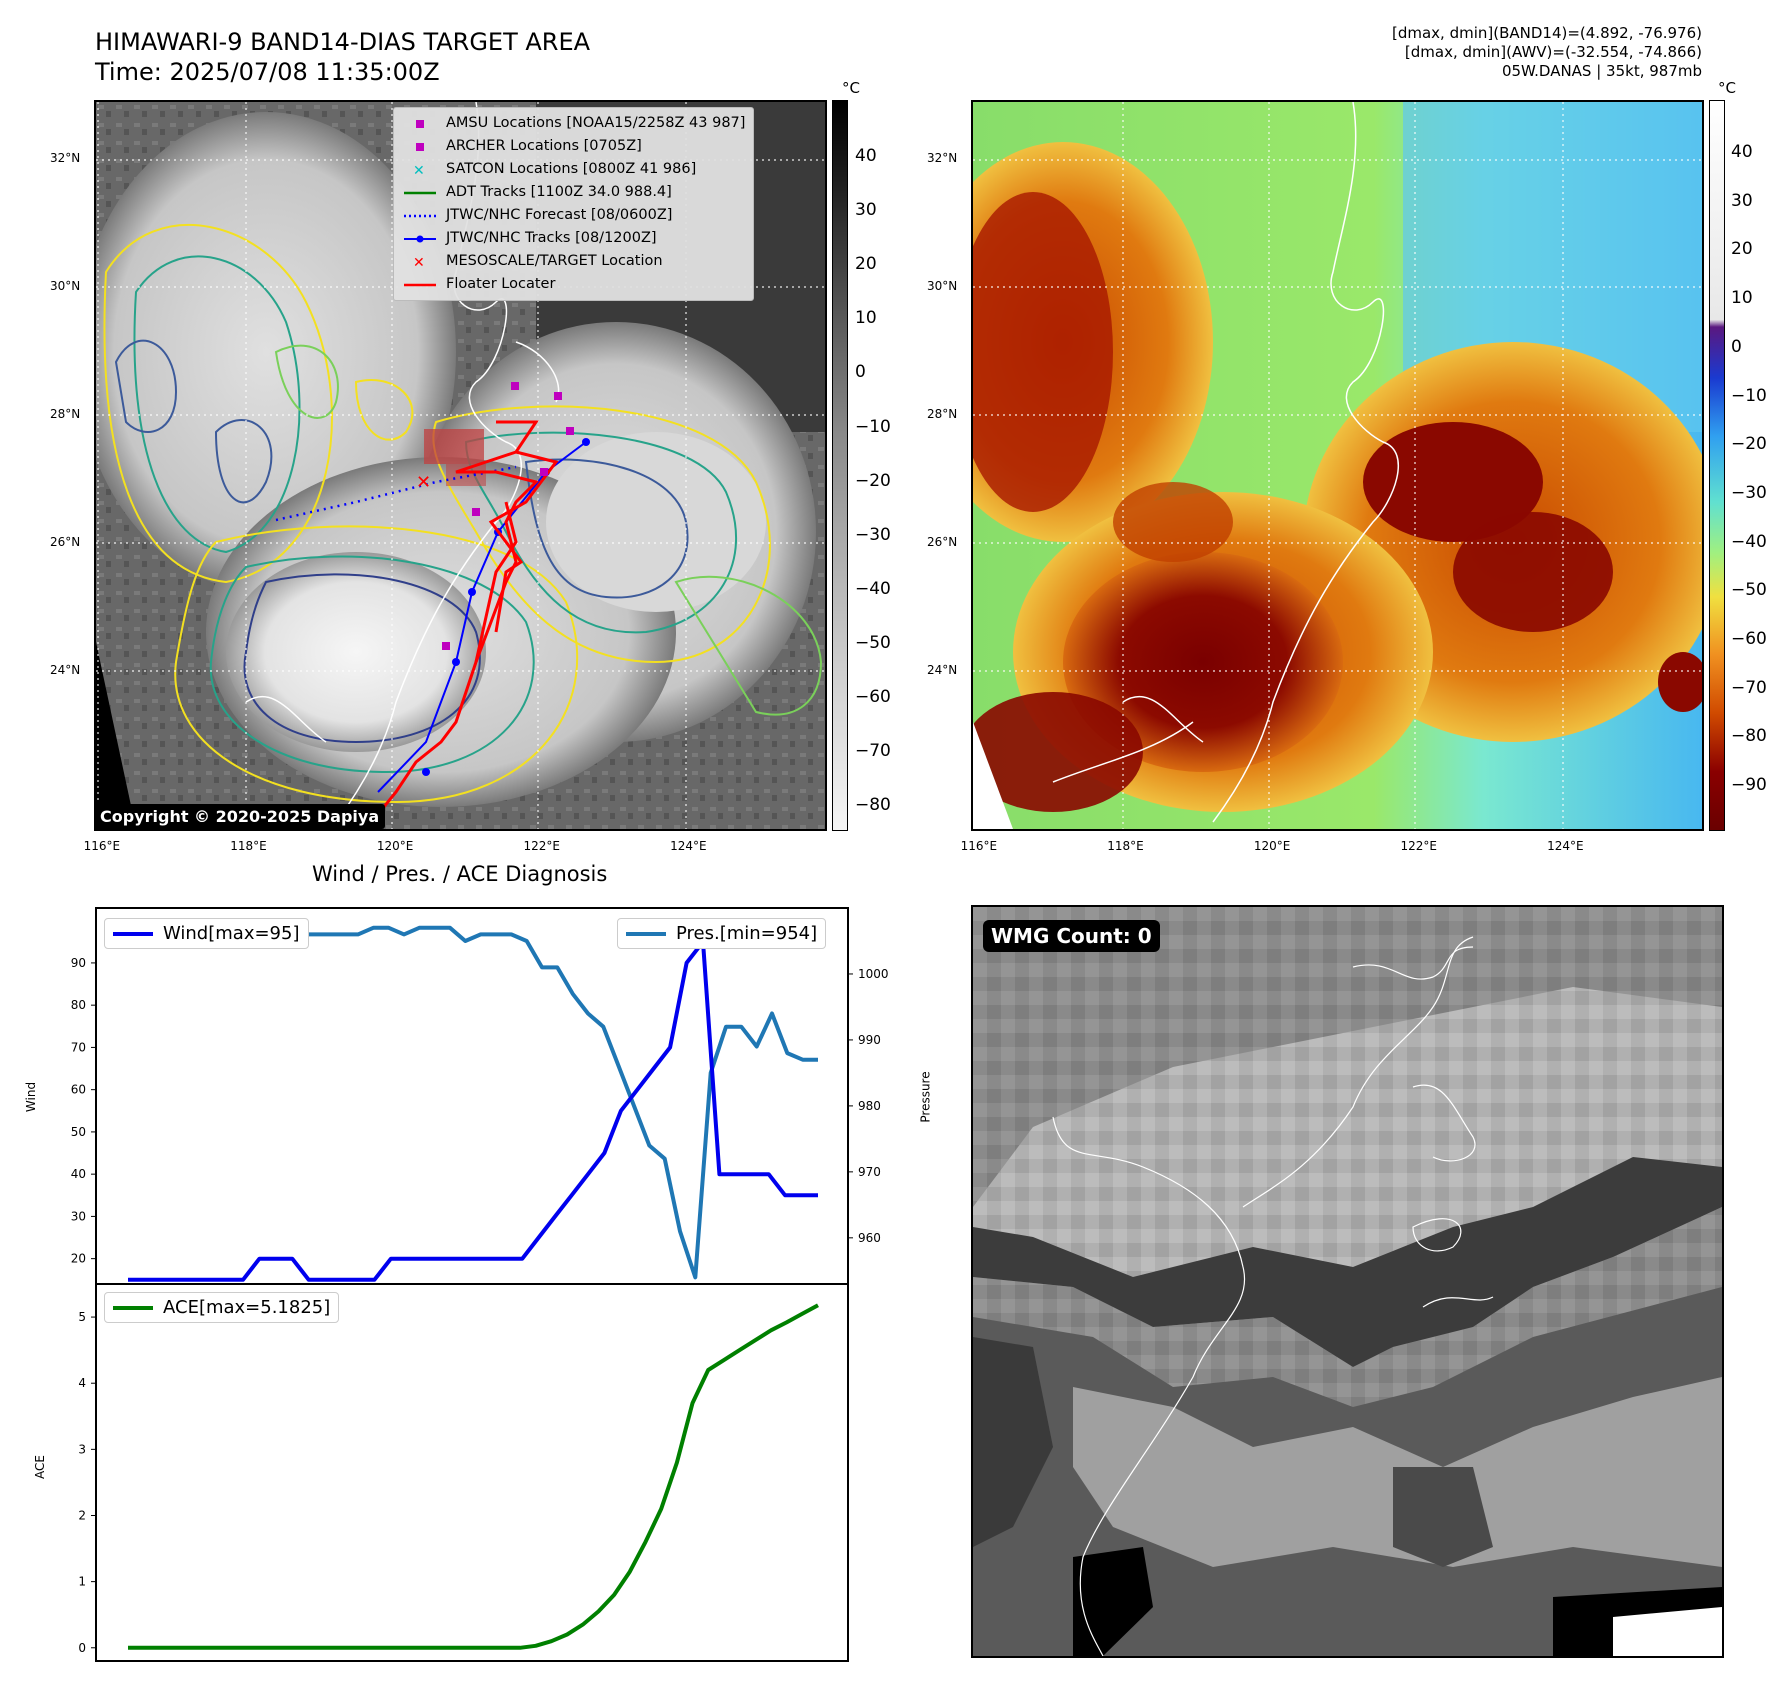 Image resolution: width=1788 pixels, height=1690 pixels. I want to click on legend-label: AMSU Locations [NOAA15/2258Z 43 987], so click(596, 123).